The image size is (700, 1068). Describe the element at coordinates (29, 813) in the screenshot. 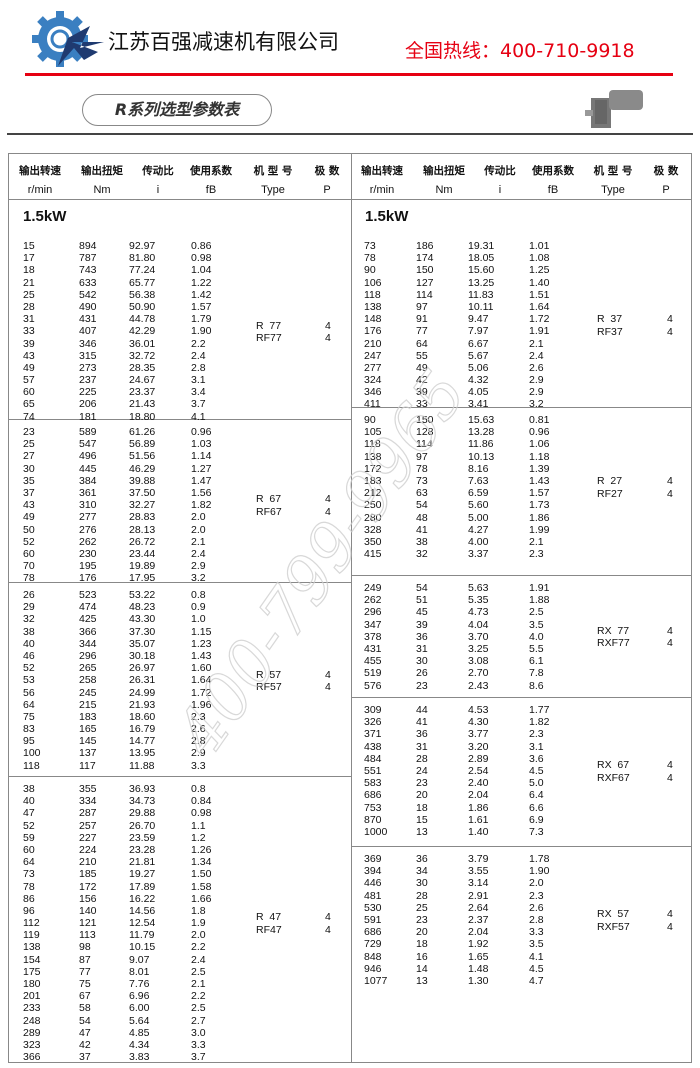

I see `speed-cell: 47` at that location.